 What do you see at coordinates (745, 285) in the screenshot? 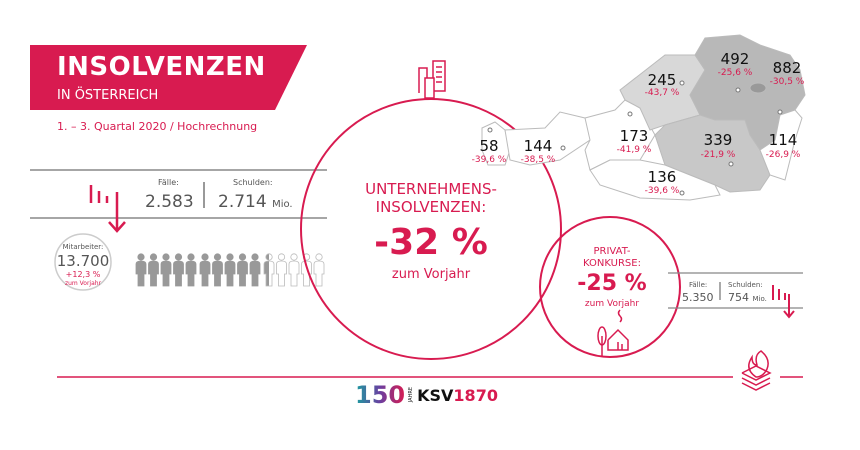
I see `private-debt-label: Schulden:` at bounding box center [745, 285].